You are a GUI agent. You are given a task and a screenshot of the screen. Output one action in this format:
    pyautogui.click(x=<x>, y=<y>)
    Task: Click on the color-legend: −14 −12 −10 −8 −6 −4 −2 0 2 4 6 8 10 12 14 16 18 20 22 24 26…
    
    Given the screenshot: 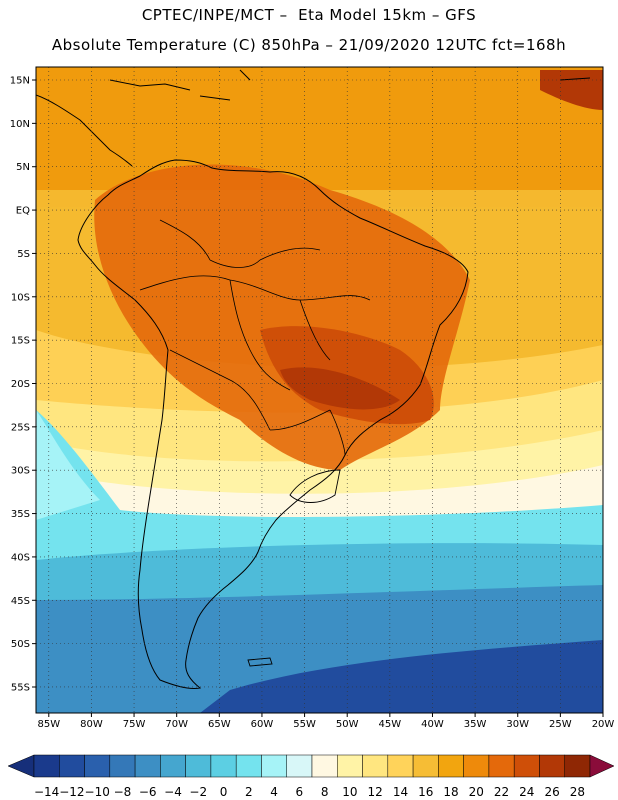 What is the action you would take?
    pyautogui.click(x=311, y=776)
    